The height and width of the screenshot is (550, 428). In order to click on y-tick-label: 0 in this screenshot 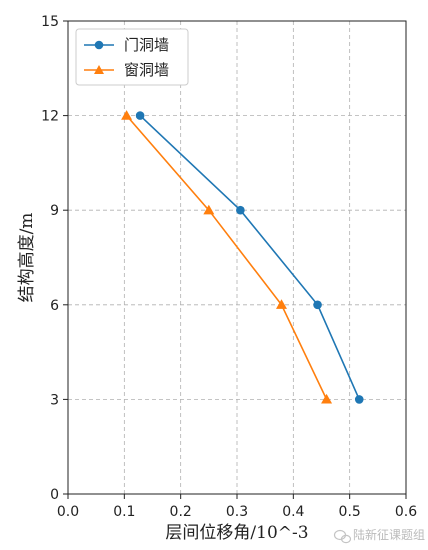, I will do `click(54, 495)`.